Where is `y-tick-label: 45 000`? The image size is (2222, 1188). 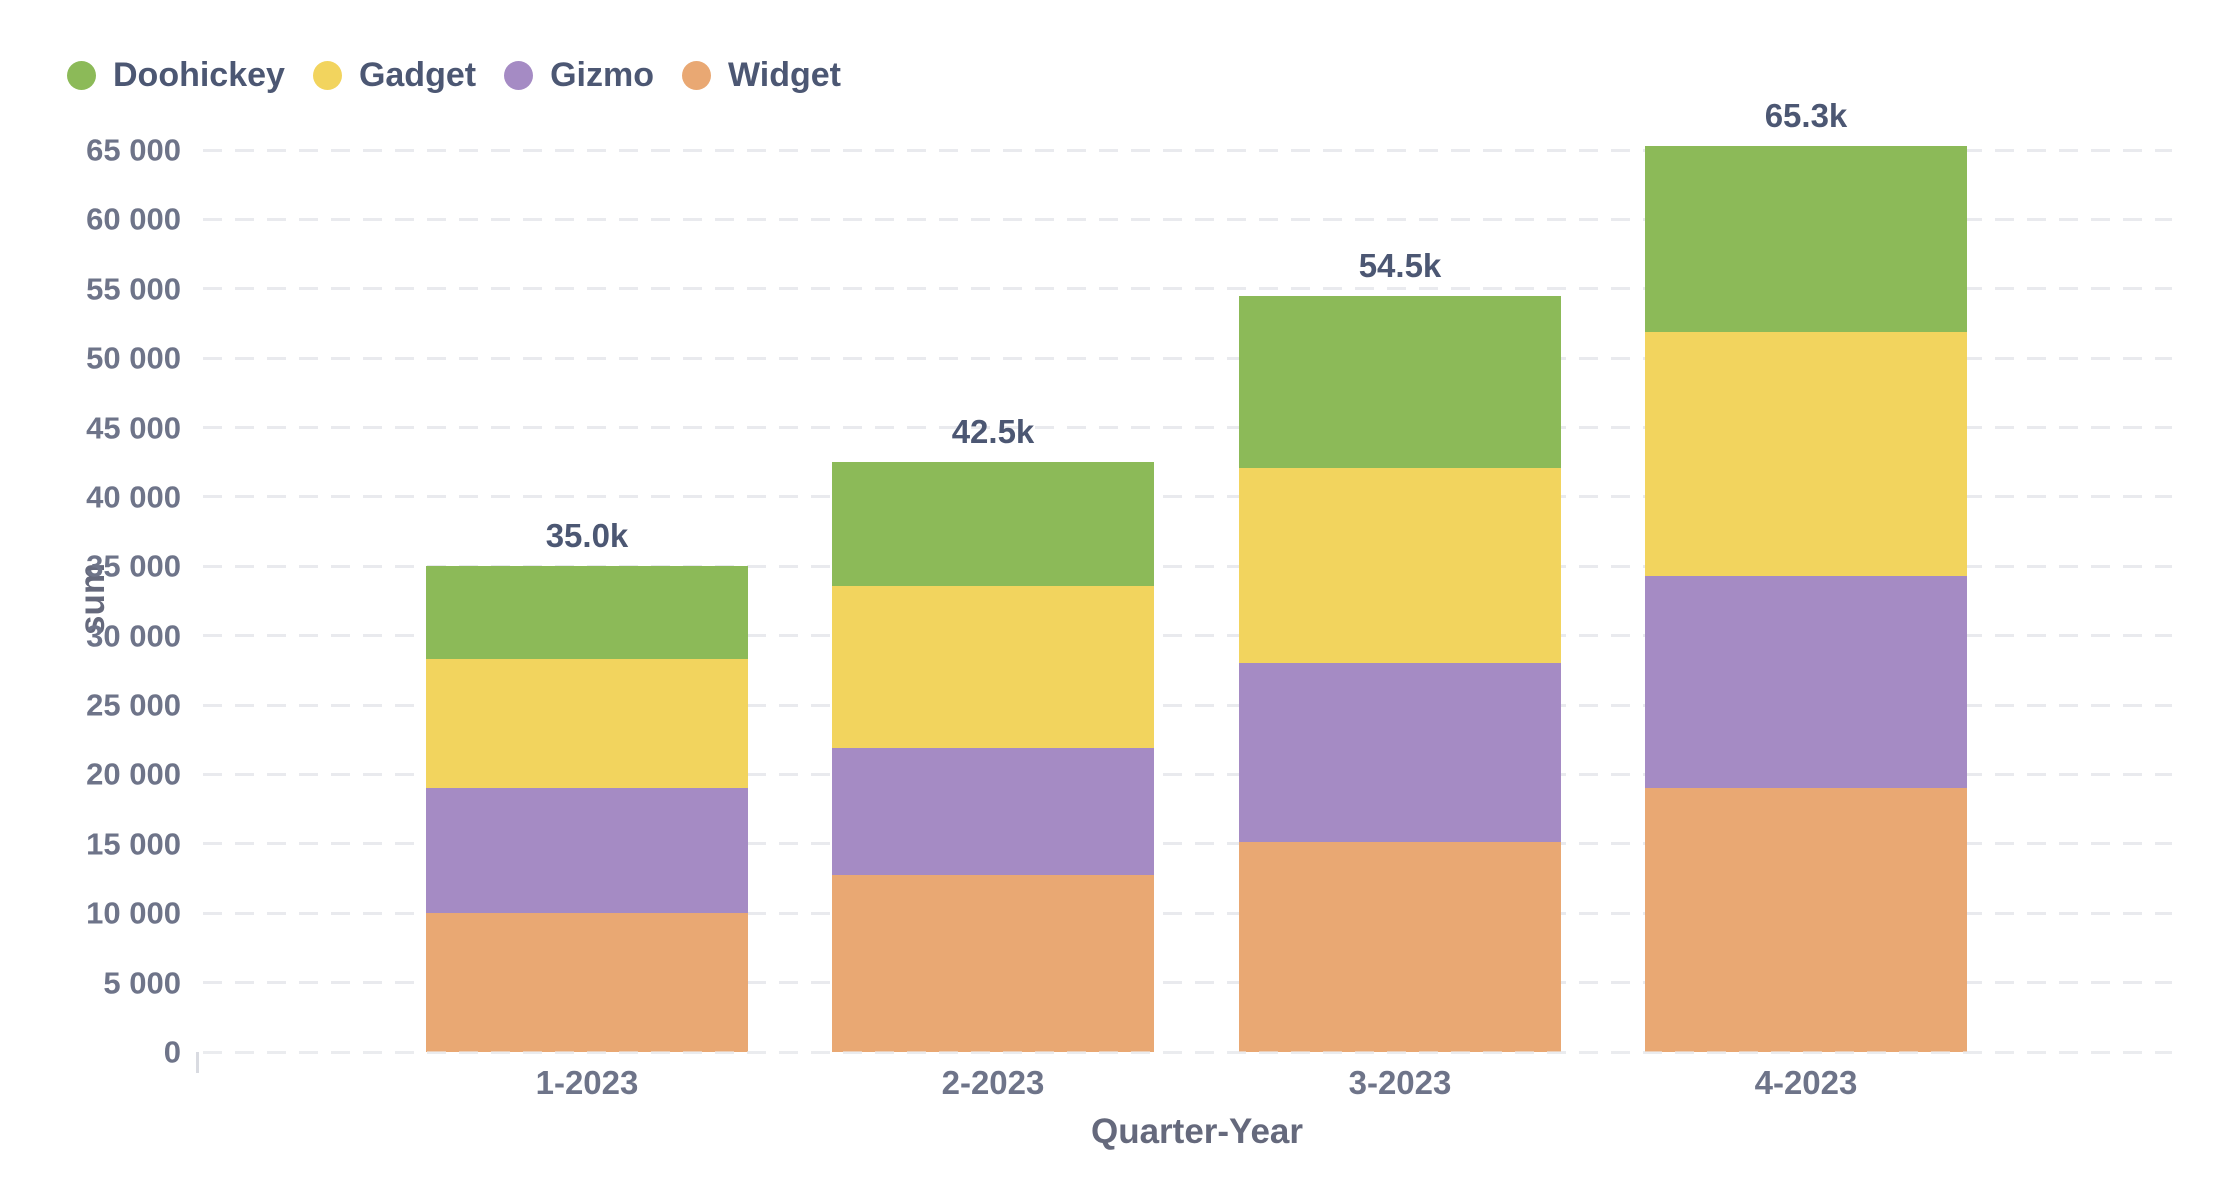
y-tick-label: 45 000 is located at coordinates (133, 428).